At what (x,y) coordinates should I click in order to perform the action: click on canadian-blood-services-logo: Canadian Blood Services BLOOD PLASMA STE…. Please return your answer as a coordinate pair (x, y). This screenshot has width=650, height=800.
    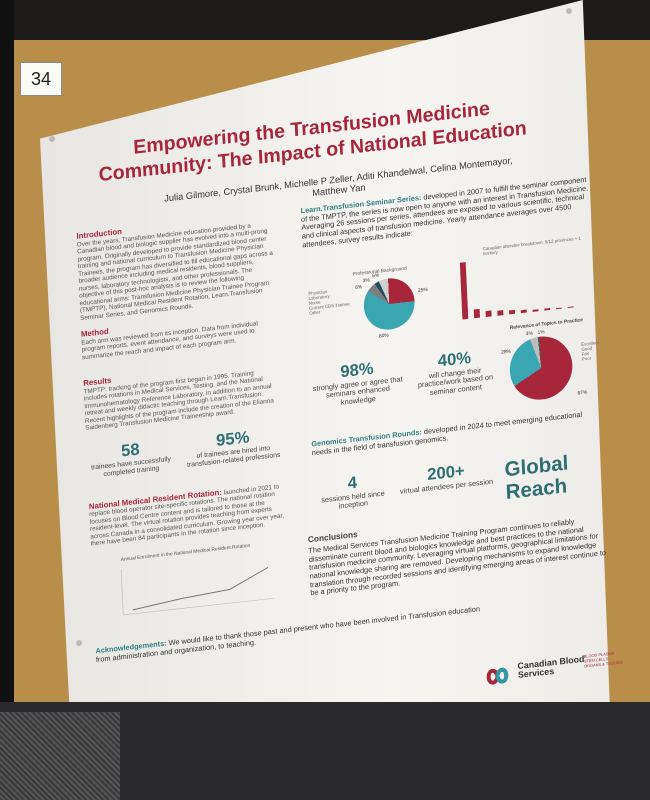
    Looking at the image, I should click on (552, 672).